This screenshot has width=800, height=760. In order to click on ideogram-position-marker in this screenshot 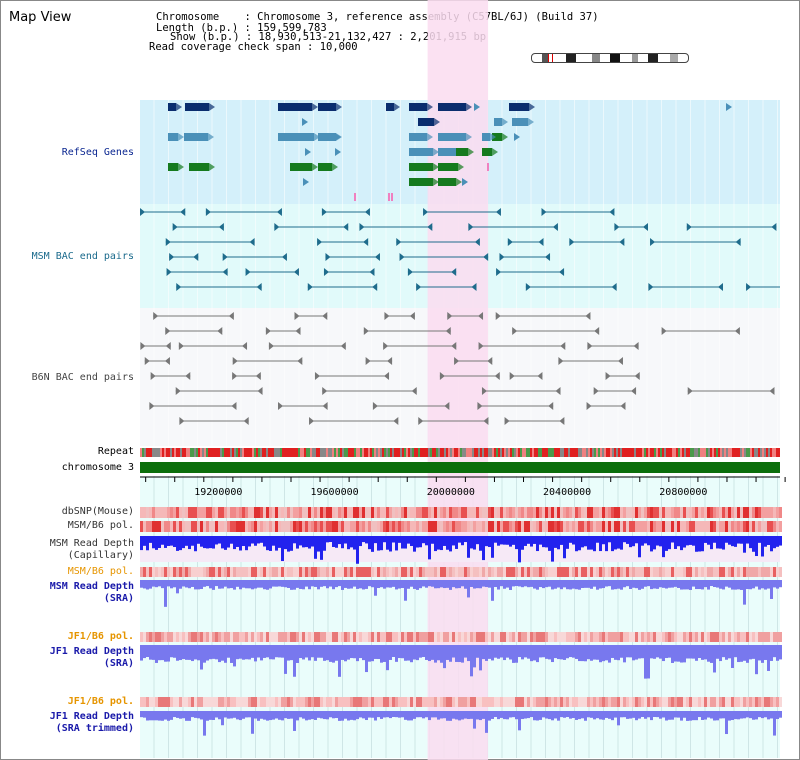, I will do `click(550, 58)`.